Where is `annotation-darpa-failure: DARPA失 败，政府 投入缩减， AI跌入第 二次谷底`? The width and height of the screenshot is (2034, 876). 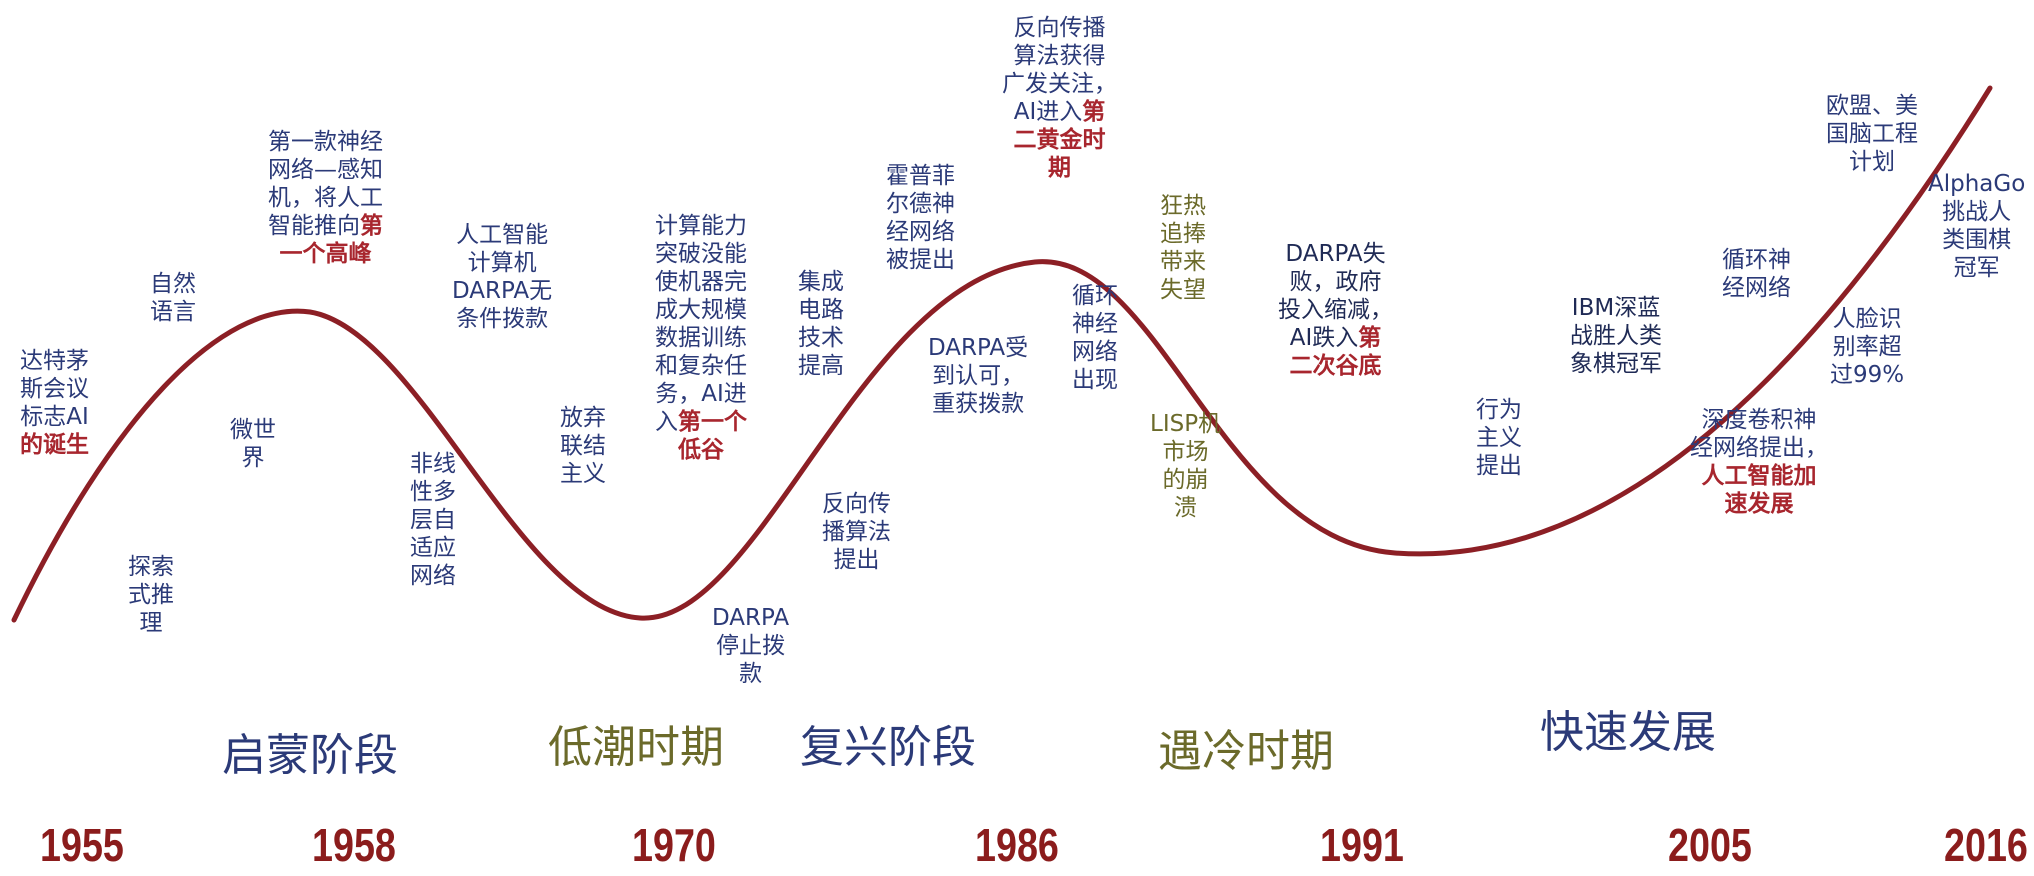 annotation-darpa-failure: DARPA失 败，政府 投入缩减， AI跌入第 二次谷底 is located at coordinates (1335, 310).